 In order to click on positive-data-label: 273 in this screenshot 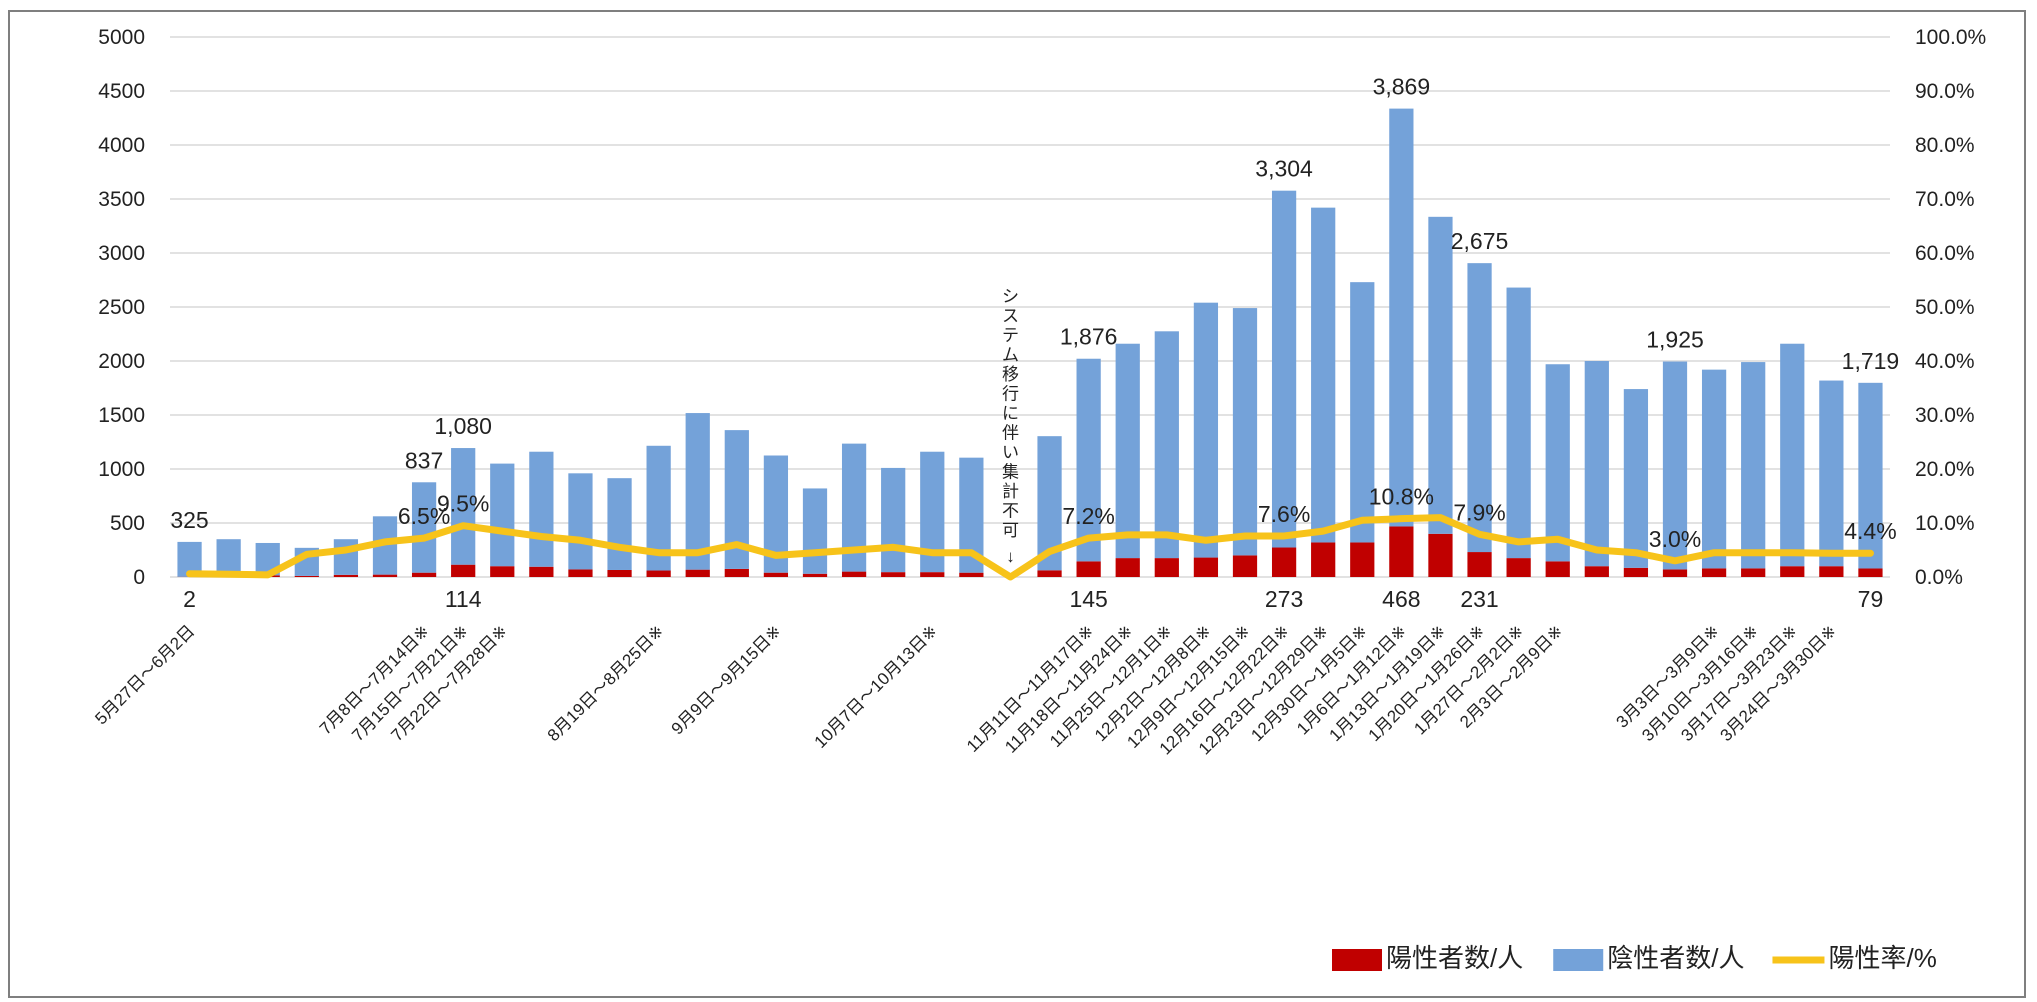, I will do `click(1284, 599)`.